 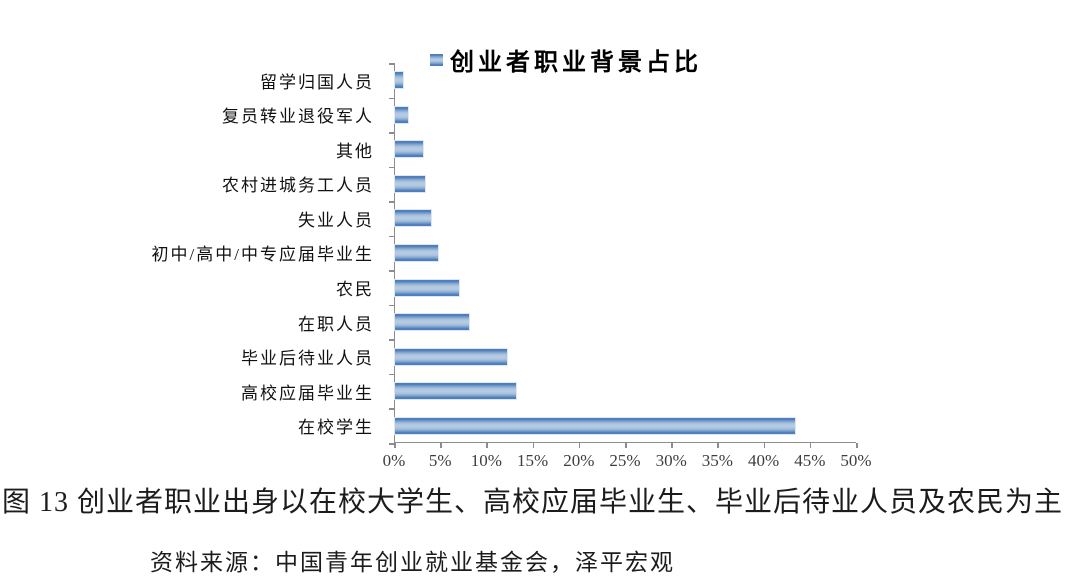 What do you see at coordinates (336, 324) in the screenshot?
I see `category-label: 在职人员` at bounding box center [336, 324].